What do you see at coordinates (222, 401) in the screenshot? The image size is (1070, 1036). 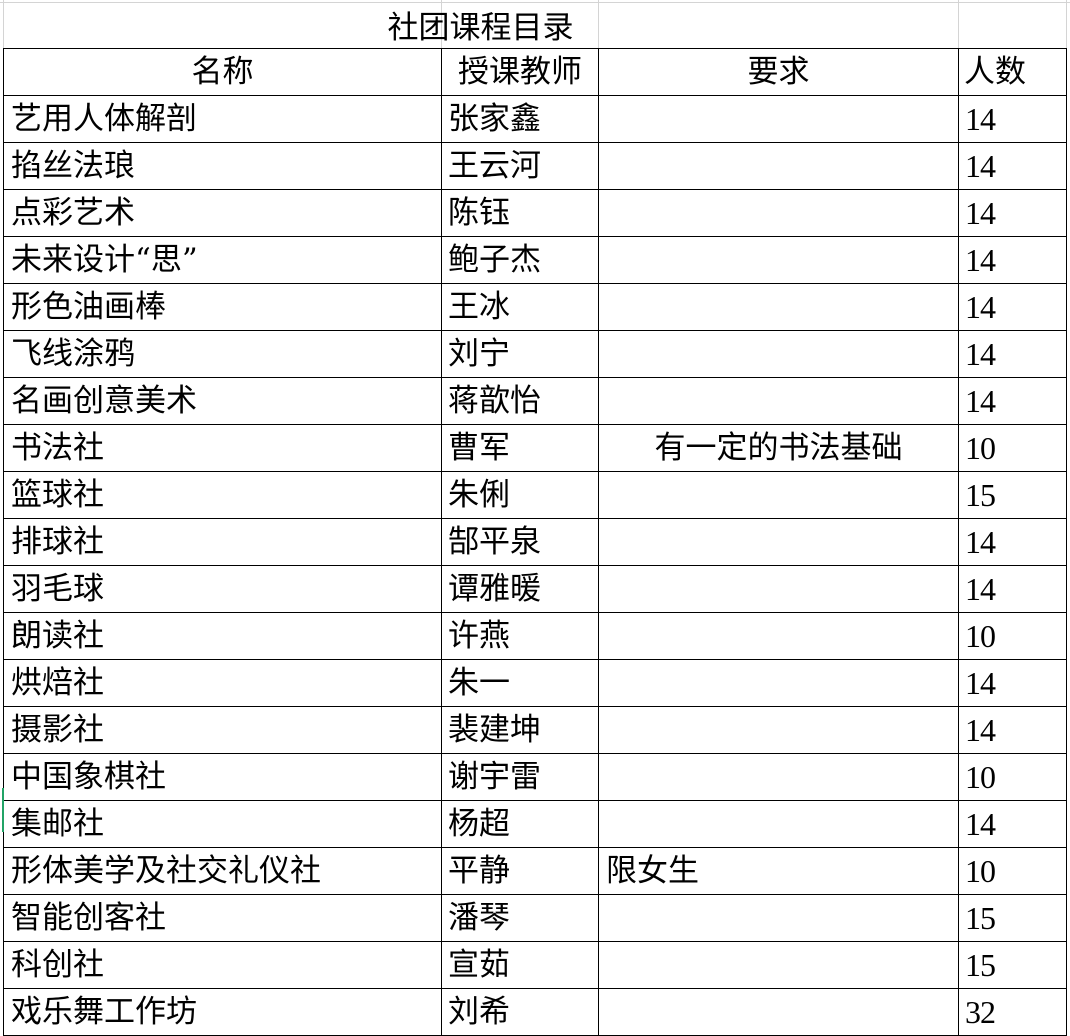 I see `cell-name: 名画创意美术` at bounding box center [222, 401].